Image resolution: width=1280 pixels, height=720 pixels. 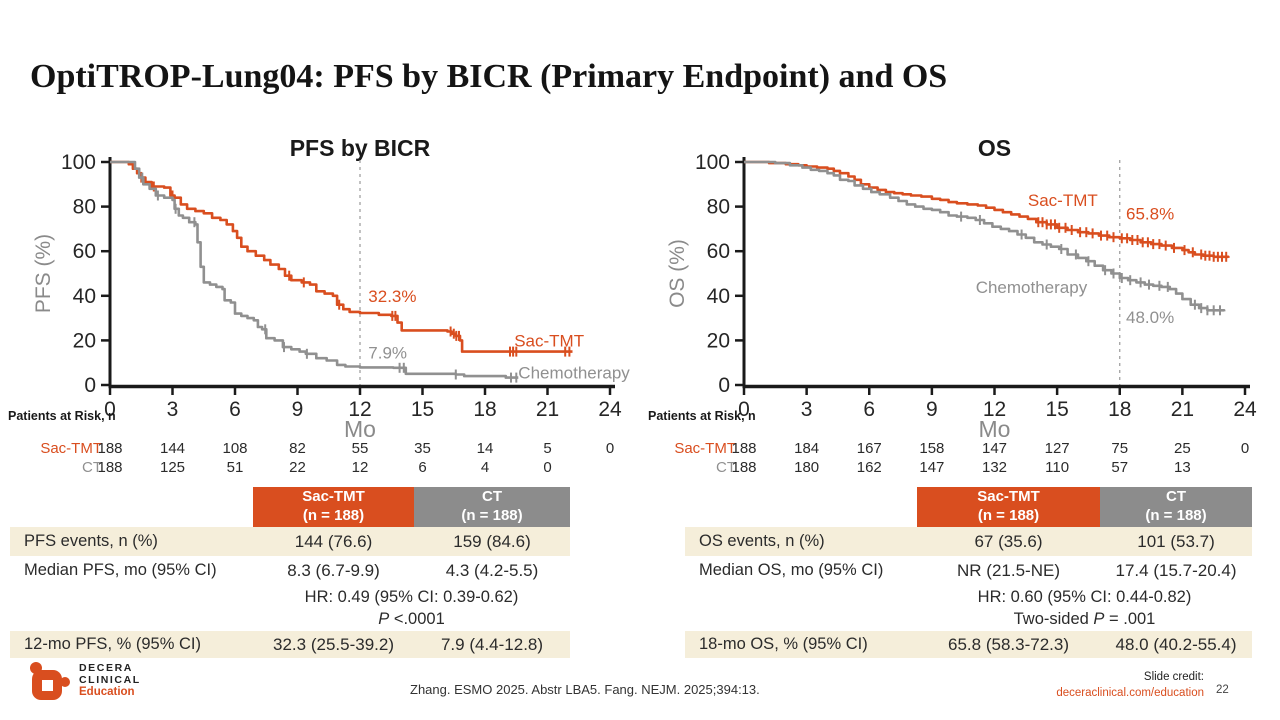 What do you see at coordinates (762, 541) in the screenshot?
I see `row-label: OS events, n (%)` at bounding box center [762, 541].